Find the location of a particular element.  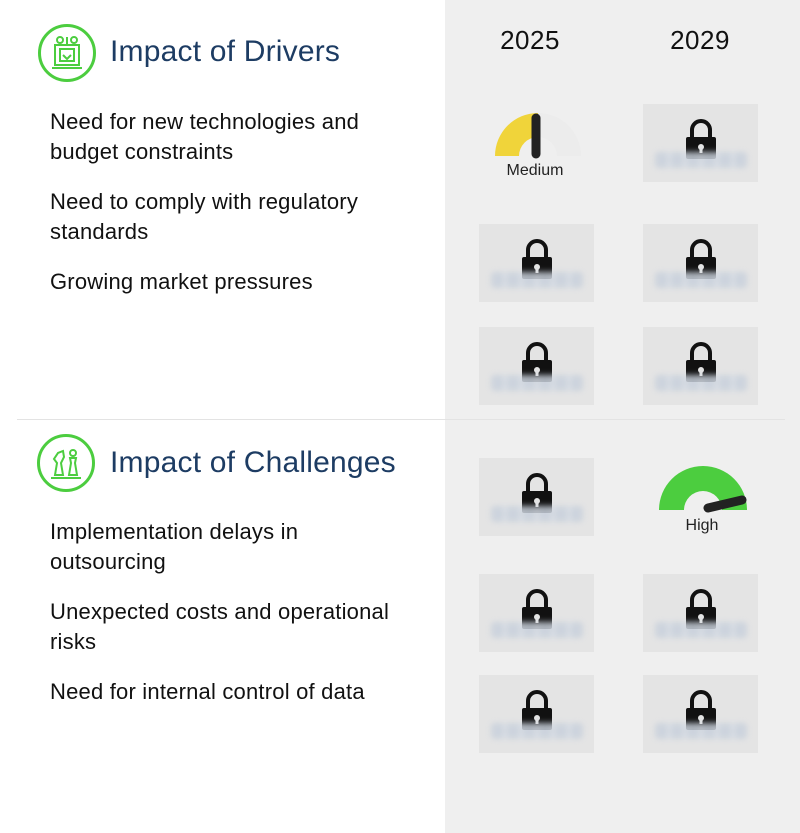

year-2029: 2029 is located at coordinates (700, 40).